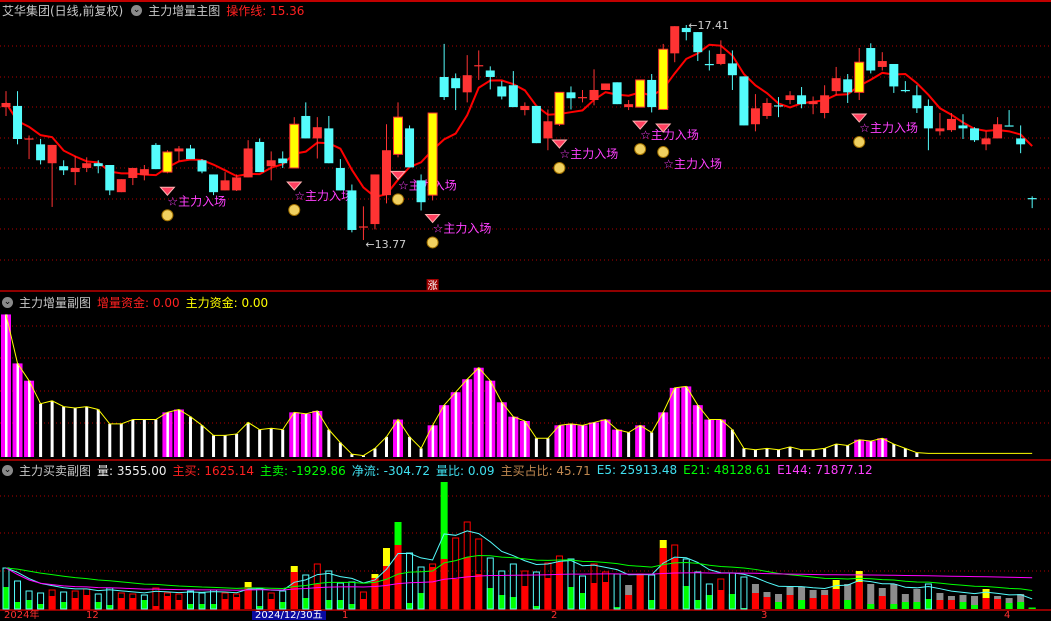  I want to click on low-price-label: ←13.77, so click(385, 244).